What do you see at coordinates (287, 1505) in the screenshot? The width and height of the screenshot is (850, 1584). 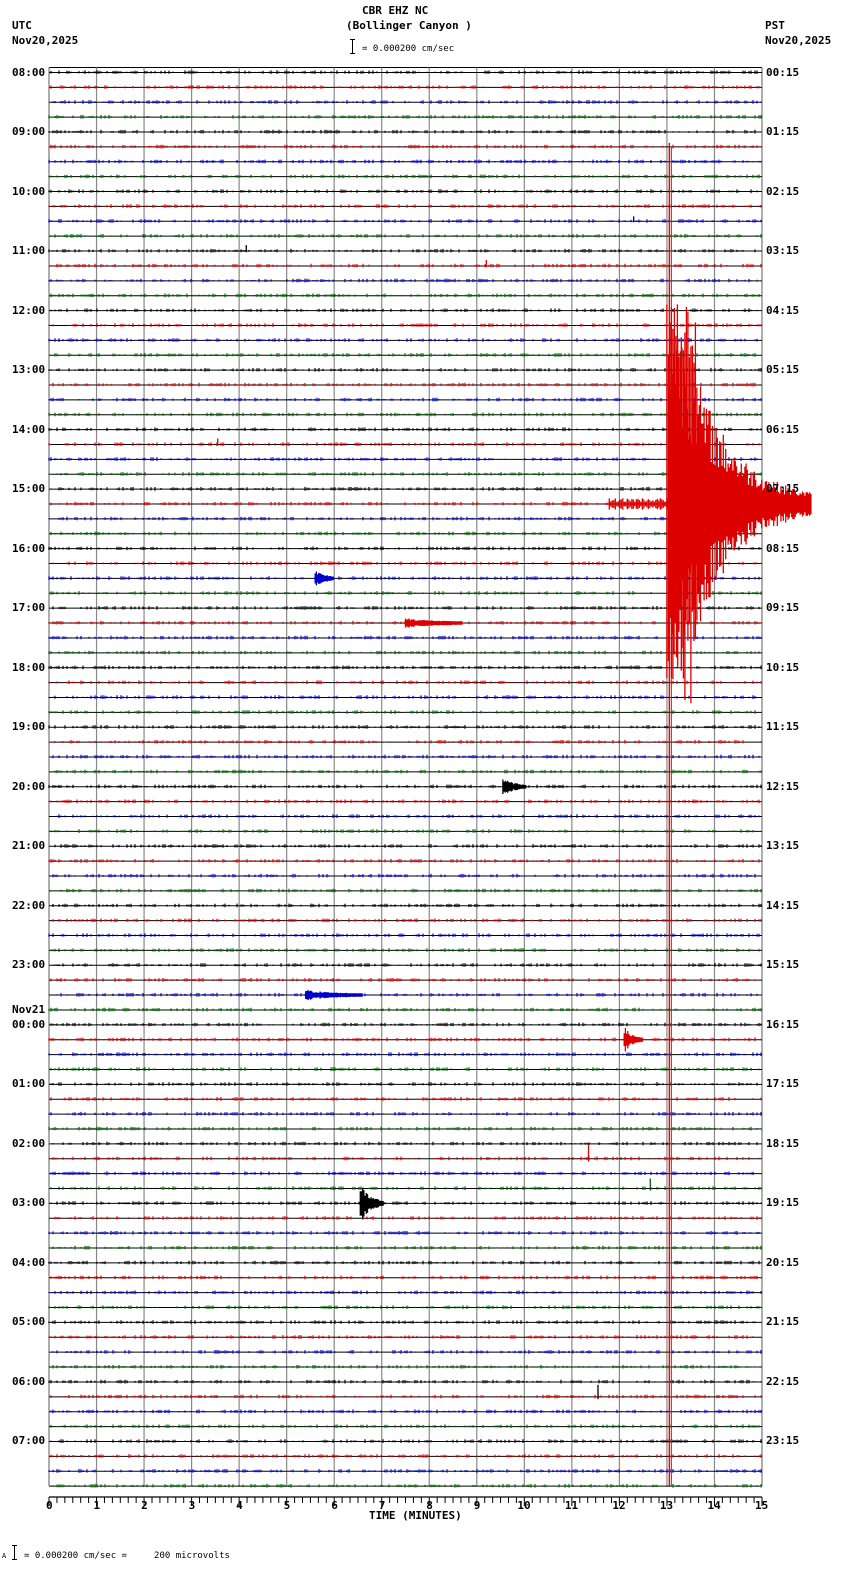 I see `x-tick-label: 5` at bounding box center [287, 1505].